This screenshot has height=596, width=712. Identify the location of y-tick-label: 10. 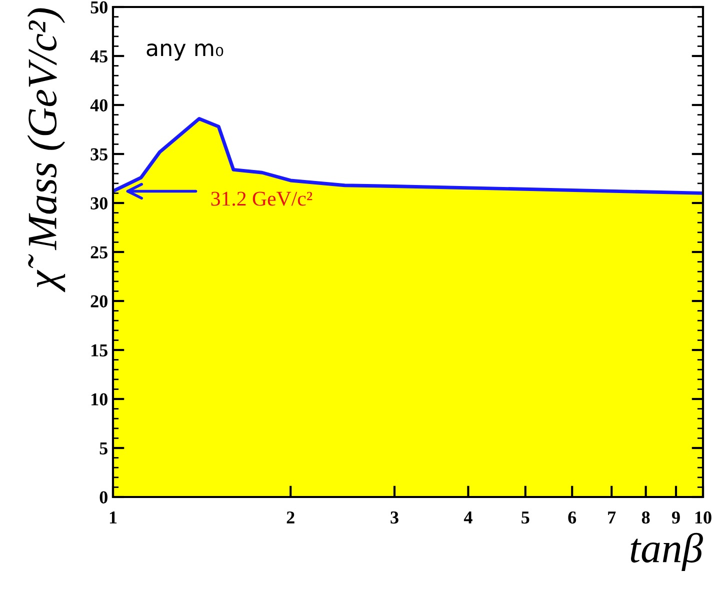
(100, 399).